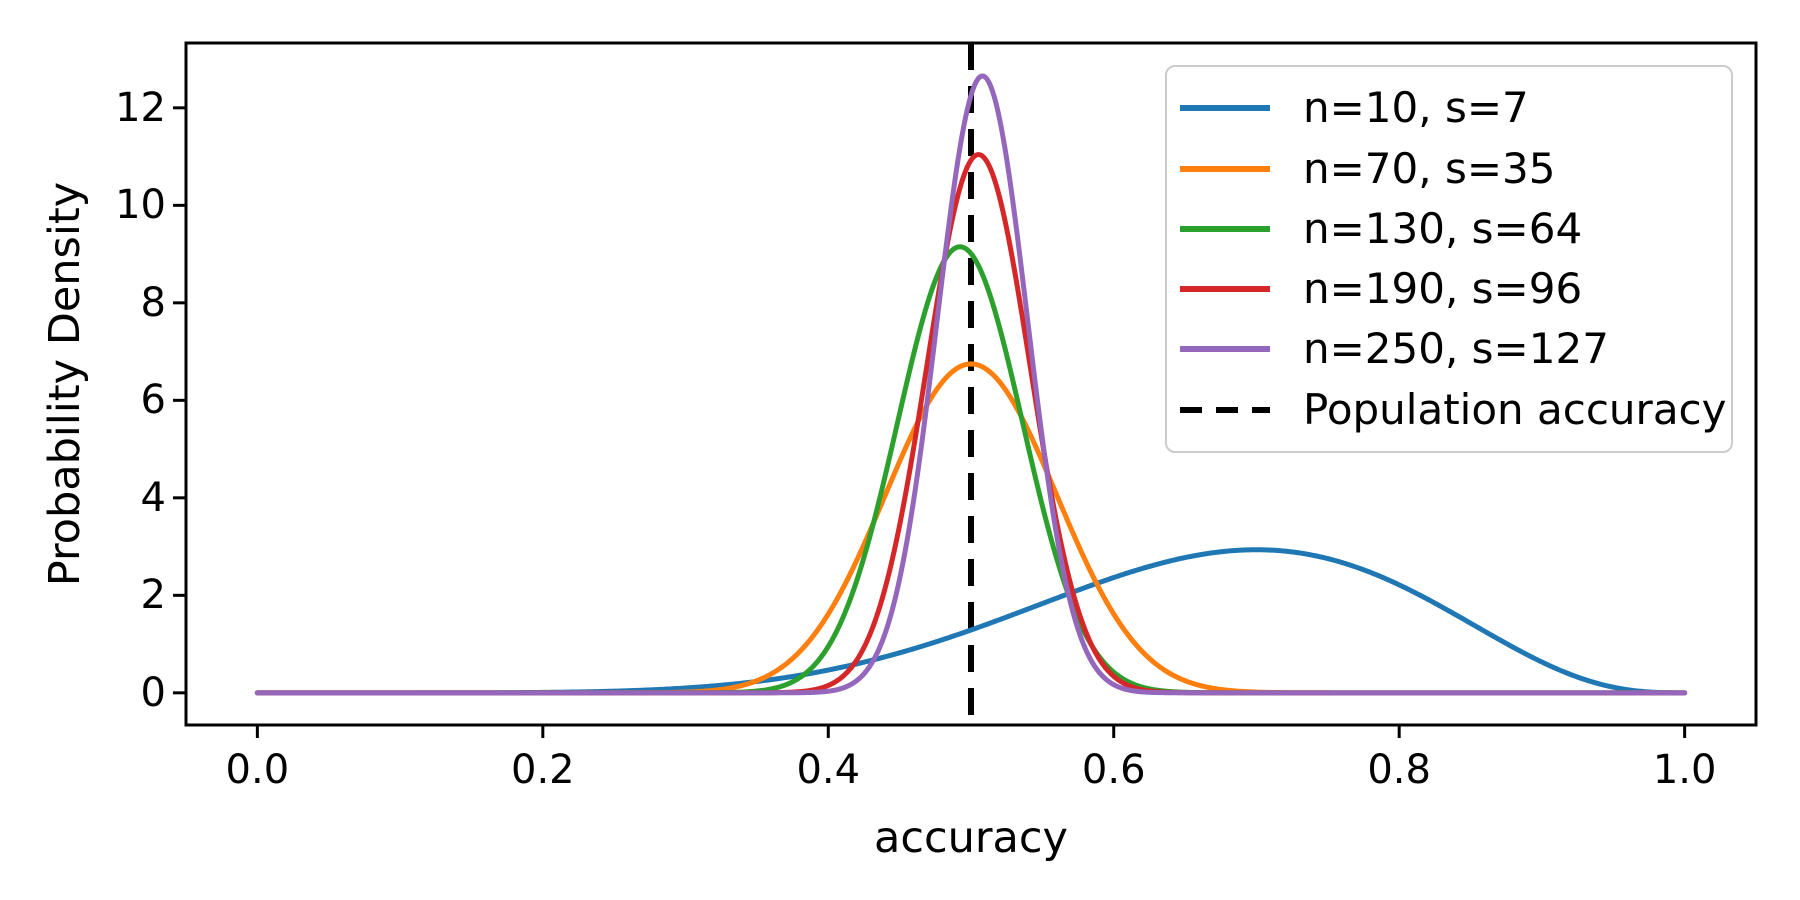 The width and height of the screenshot is (1800, 900). Describe the element at coordinates (1443, 228) in the screenshot. I see `legend-label-n130: n=130, s=64` at that location.